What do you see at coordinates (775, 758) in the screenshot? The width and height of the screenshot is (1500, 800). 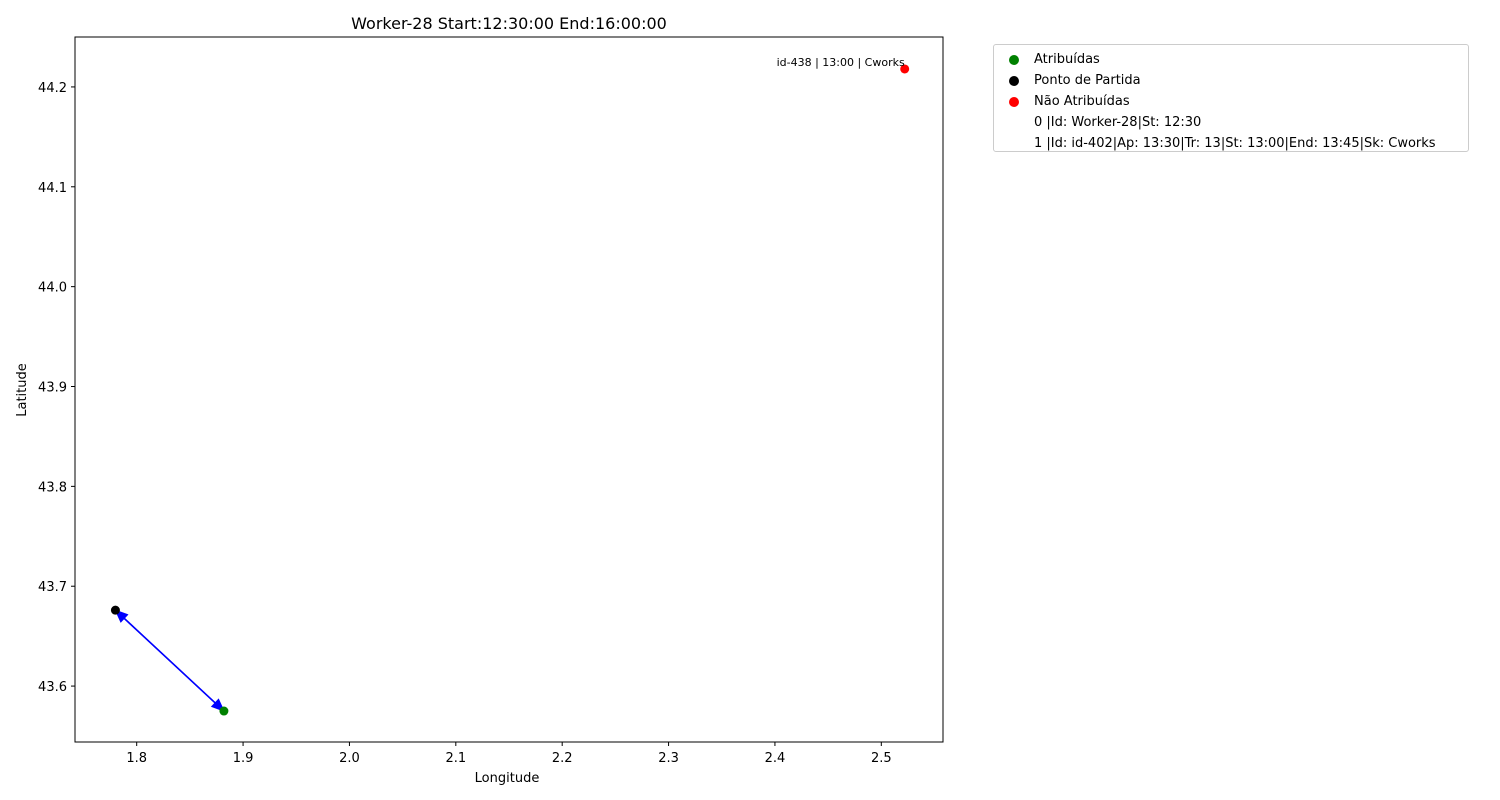 I see `x-tick-label: 2.4` at bounding box center [775, 758].